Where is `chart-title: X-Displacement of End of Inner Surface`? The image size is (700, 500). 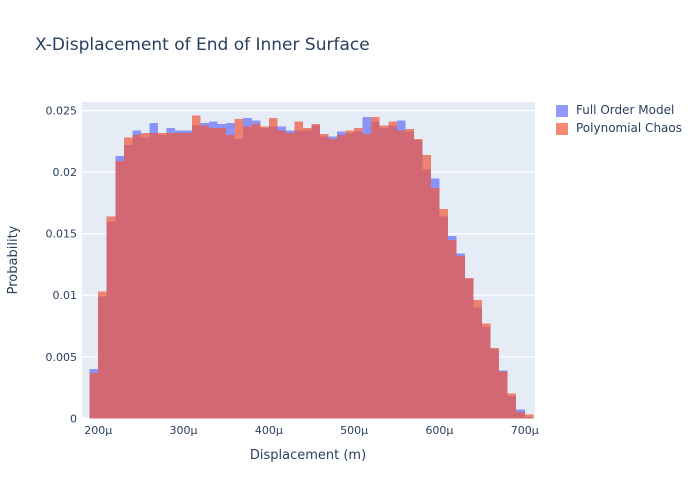 chart-title: X-Displacement of End of Inner Surface is located at coordinates (202, 45).